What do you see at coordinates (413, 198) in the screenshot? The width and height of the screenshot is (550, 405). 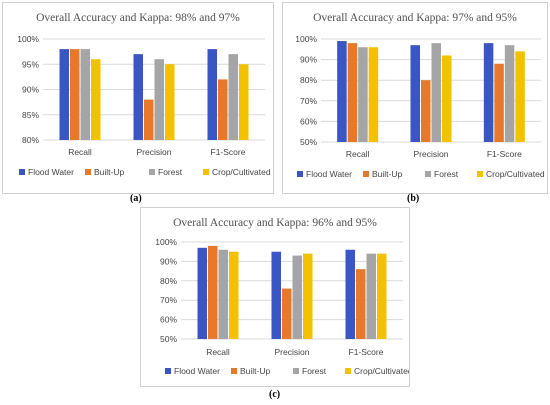 I see `caption-b: (b)` at bounding box center [413, 198].